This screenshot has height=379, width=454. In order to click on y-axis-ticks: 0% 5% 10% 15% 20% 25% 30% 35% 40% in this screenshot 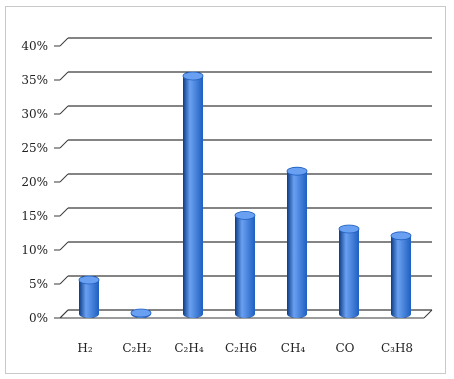, I will do `click(40, 182)`.